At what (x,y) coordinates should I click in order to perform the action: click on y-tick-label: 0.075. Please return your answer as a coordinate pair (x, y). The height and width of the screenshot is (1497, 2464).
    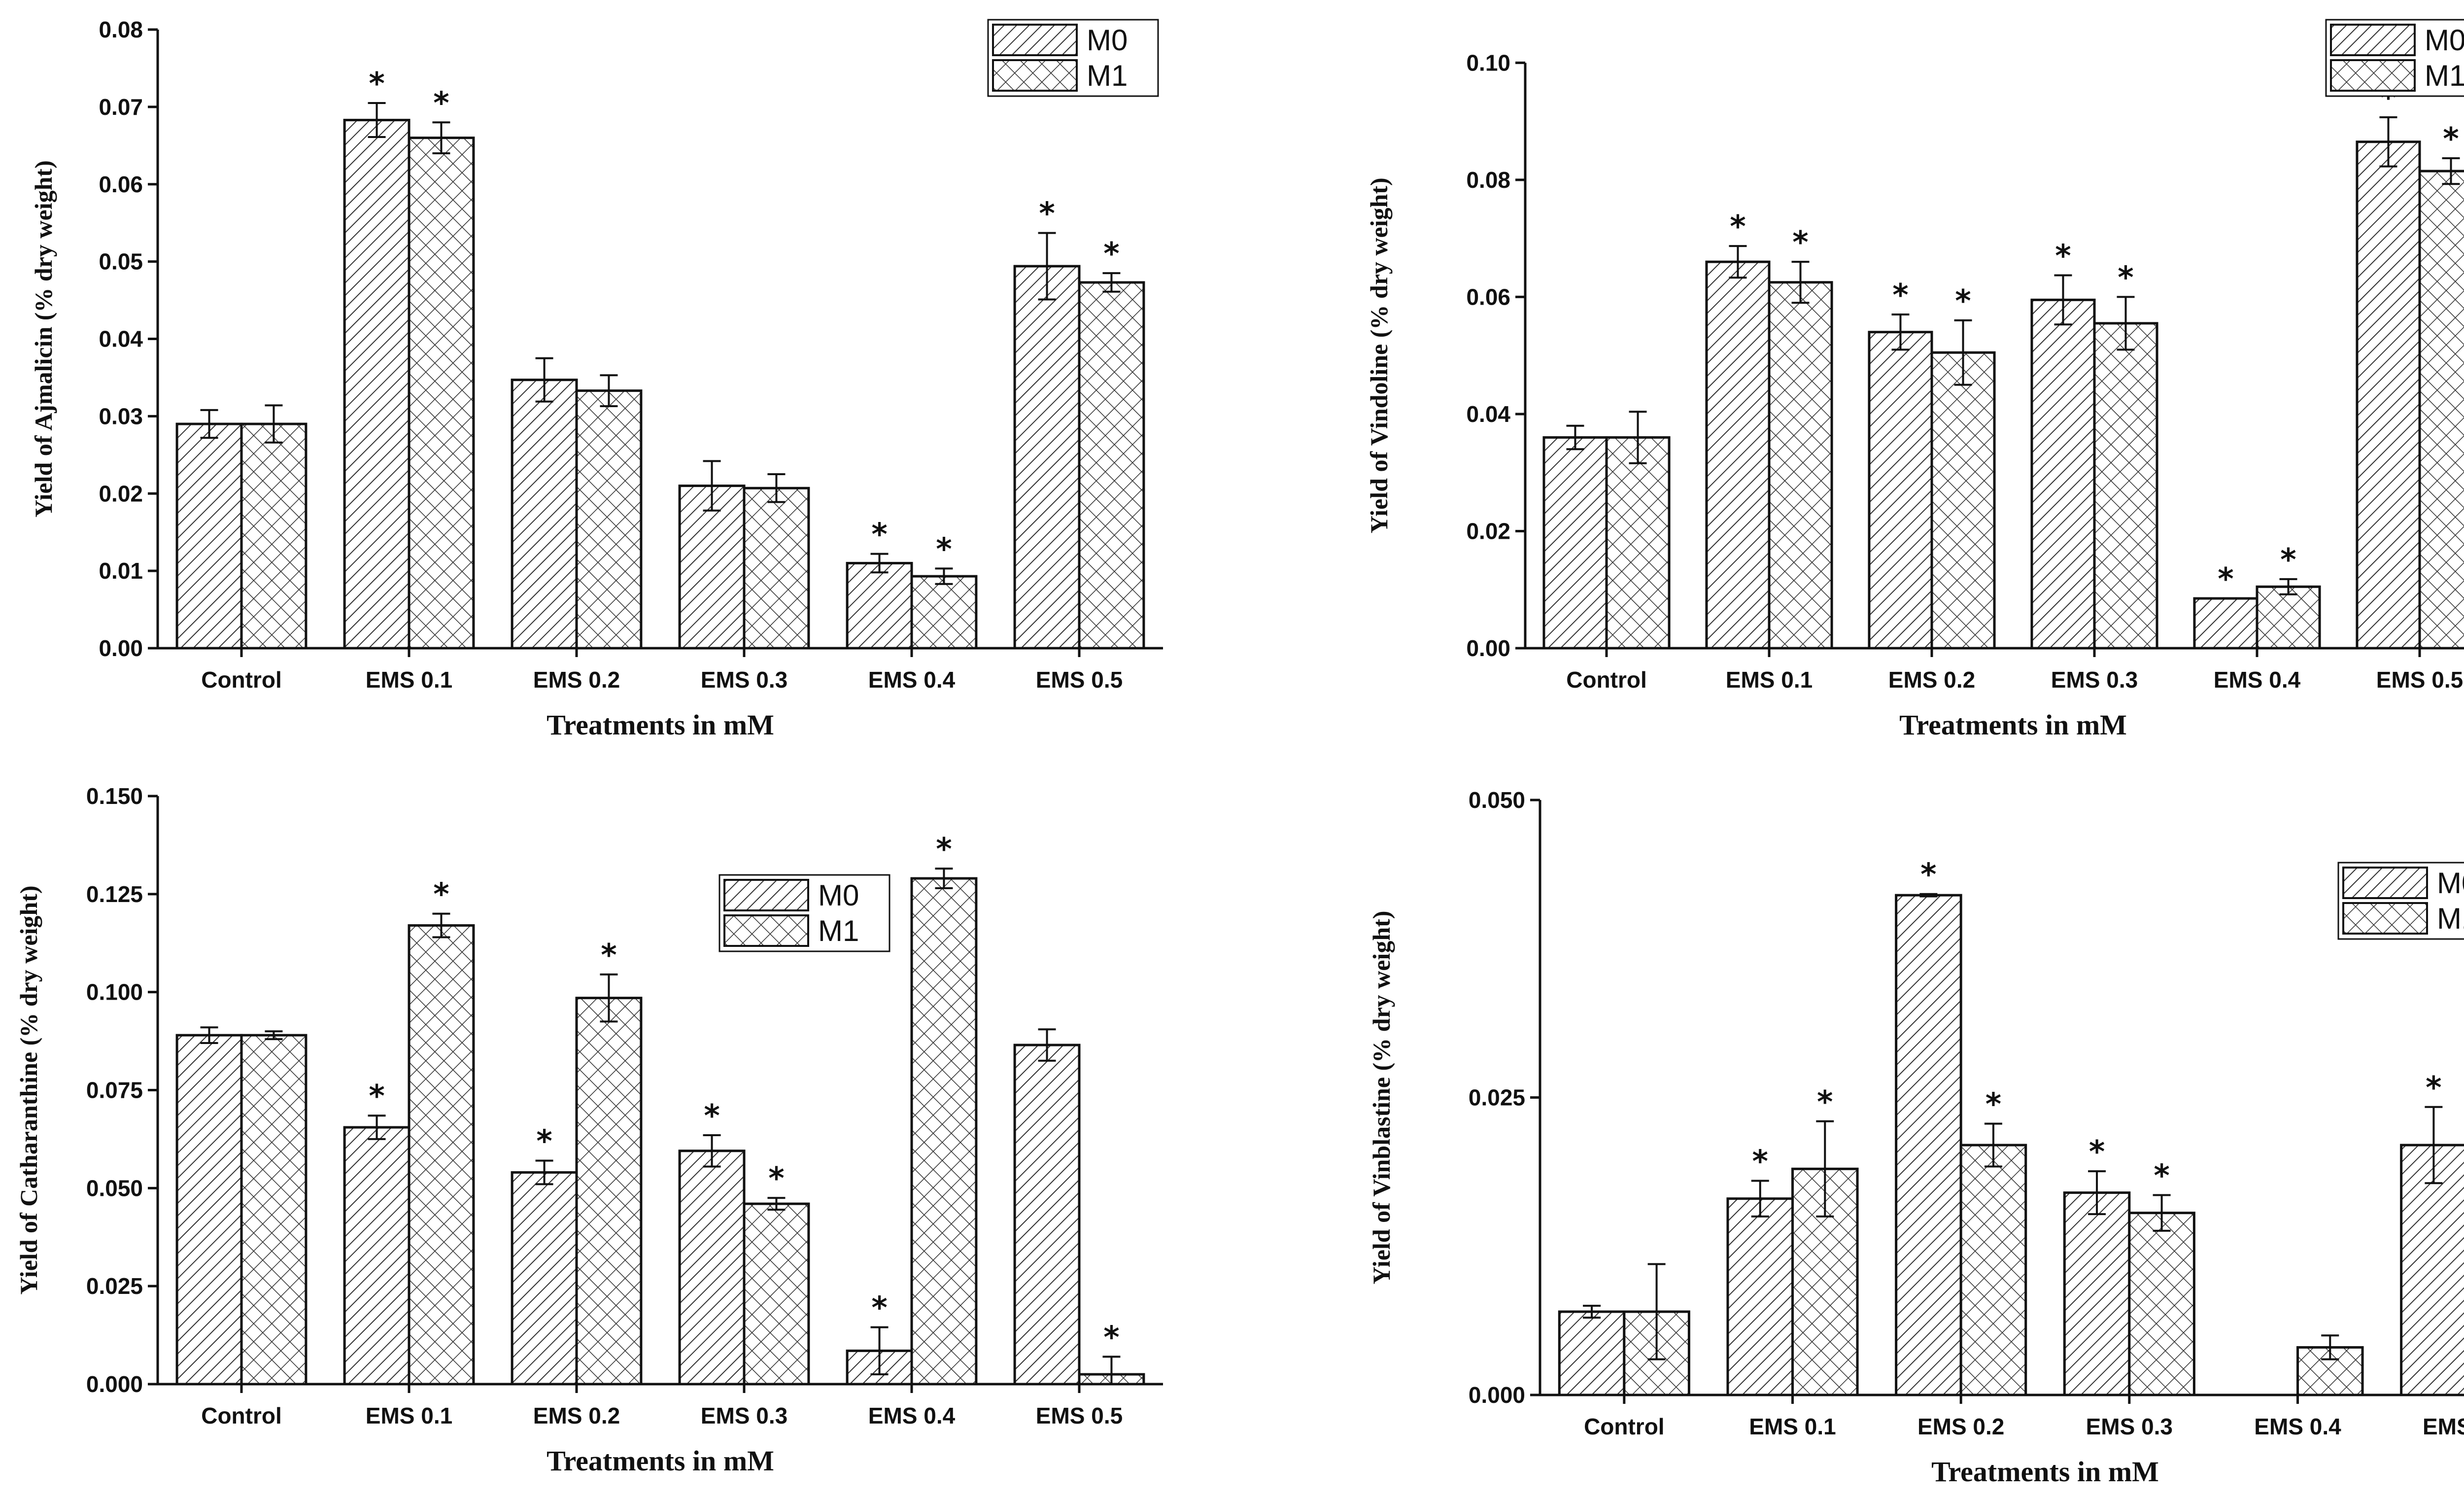
    Looking at the image, I should click on (114, 1090).